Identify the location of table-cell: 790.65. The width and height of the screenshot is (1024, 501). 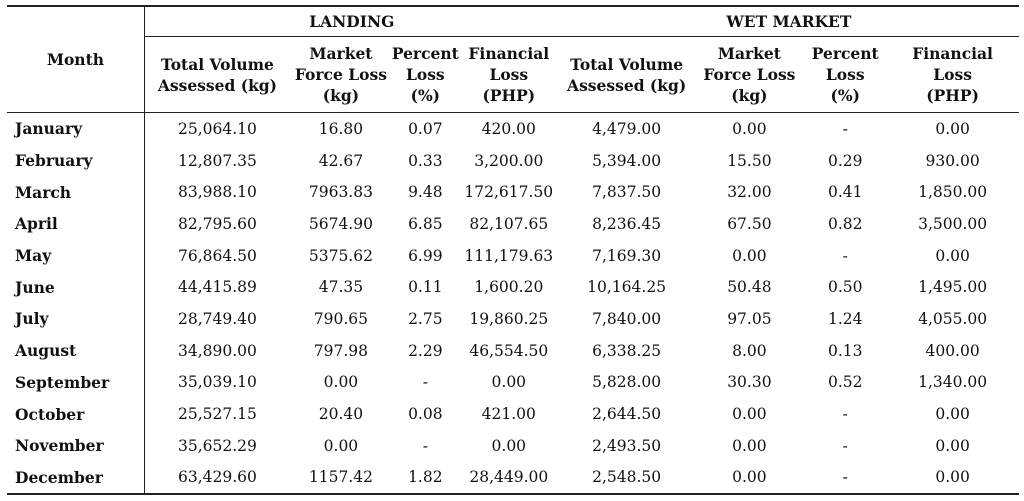
(341, 318).